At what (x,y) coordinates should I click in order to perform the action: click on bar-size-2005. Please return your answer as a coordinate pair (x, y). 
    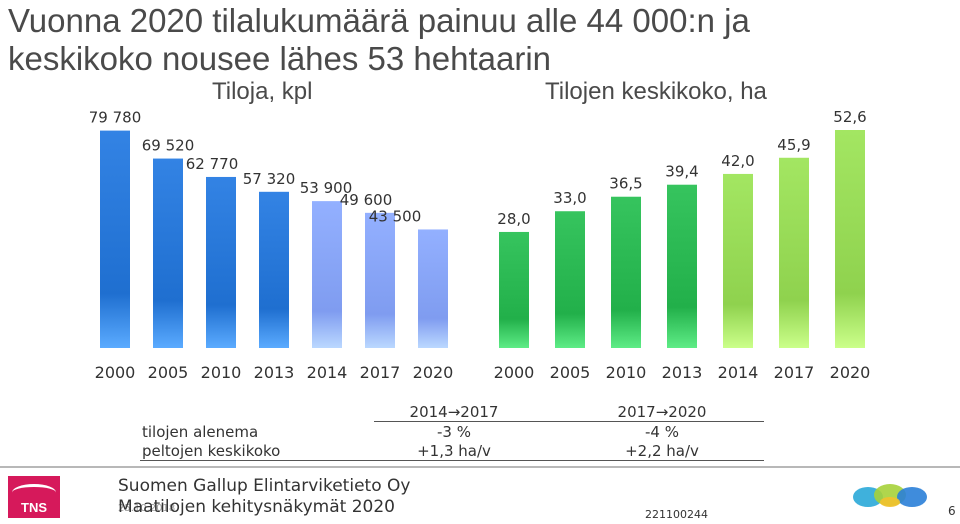
    Looking at the image, I should click on (570, 279).